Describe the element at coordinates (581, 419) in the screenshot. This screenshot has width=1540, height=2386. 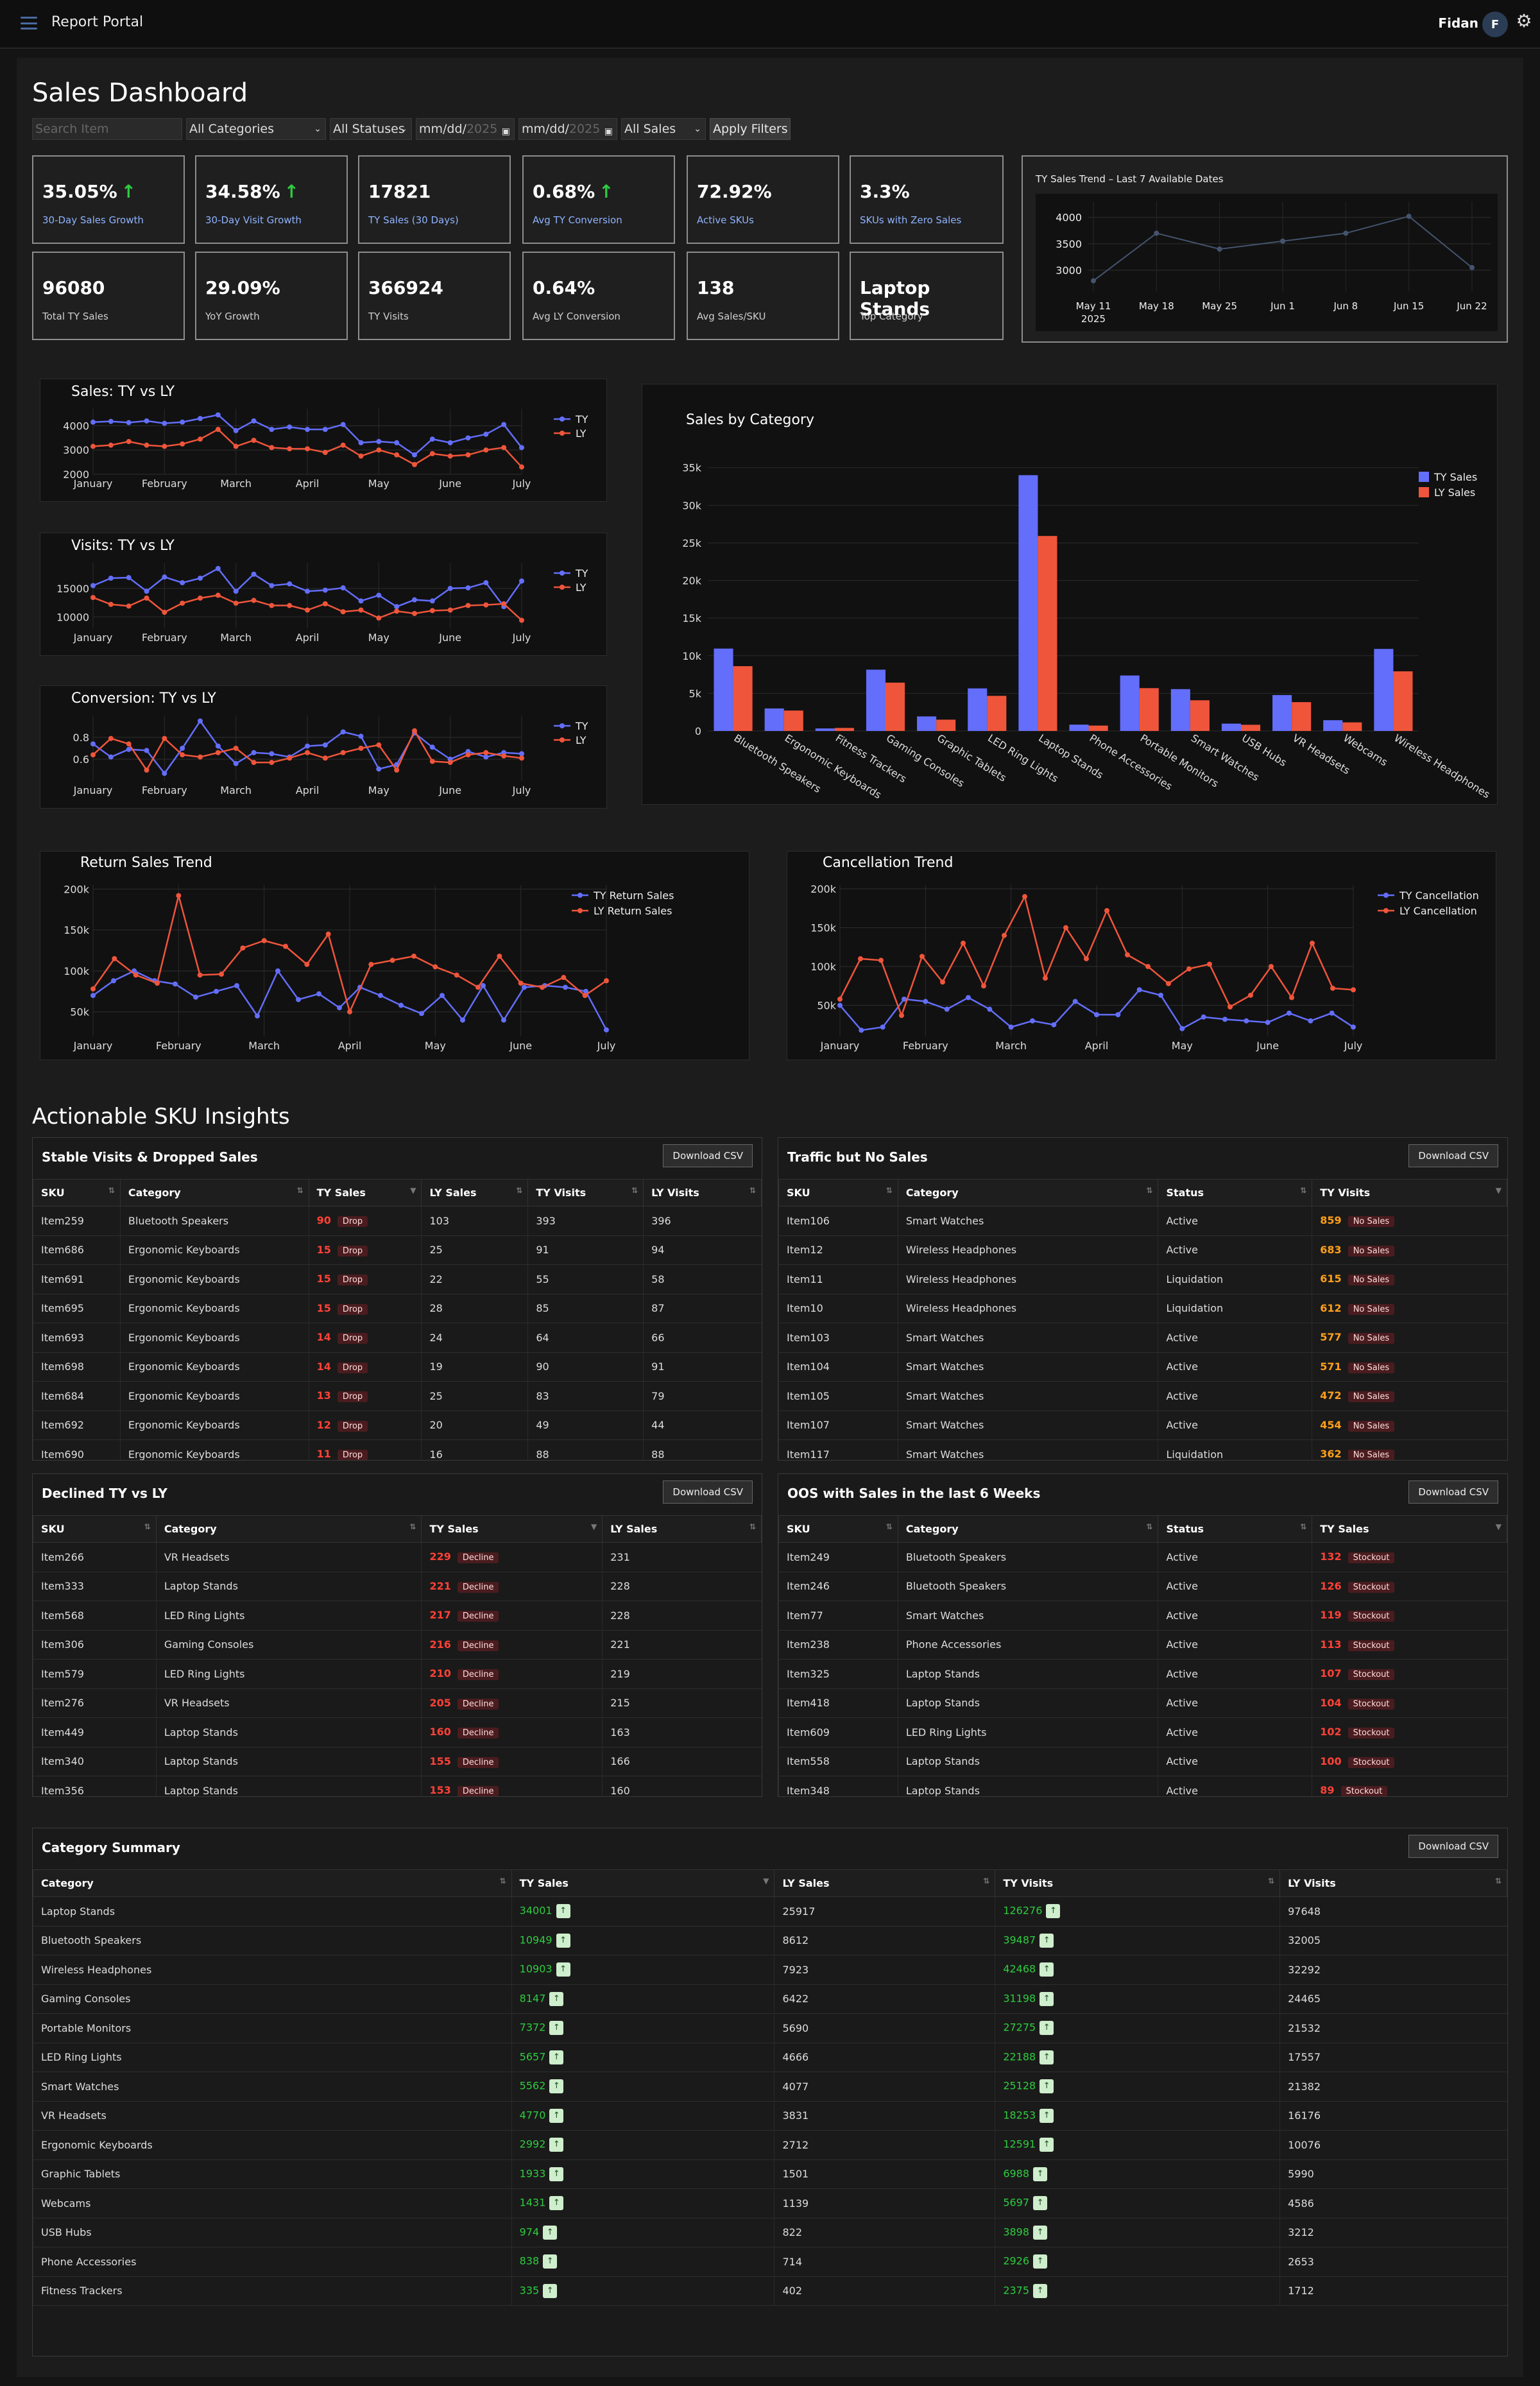
I see `legend-label: TY` at that location.